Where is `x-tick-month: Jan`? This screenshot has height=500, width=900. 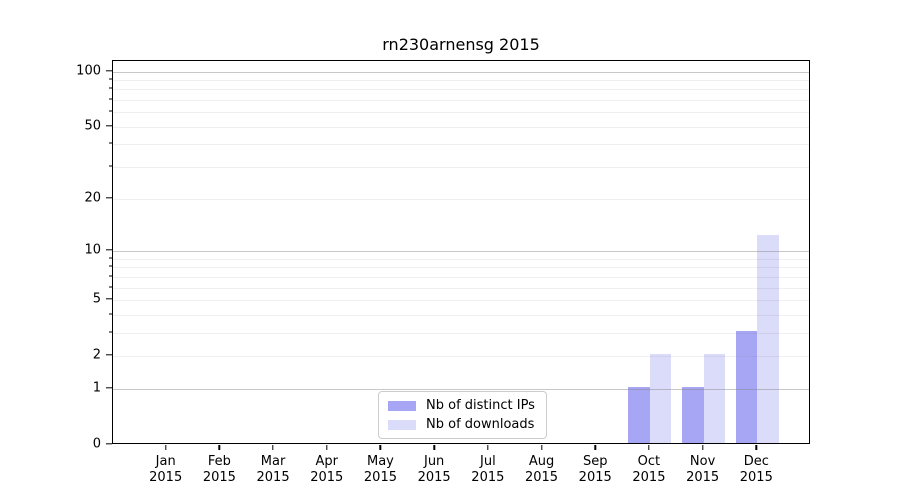
x-tick-month: Jan is located at coordinates (165, 461).